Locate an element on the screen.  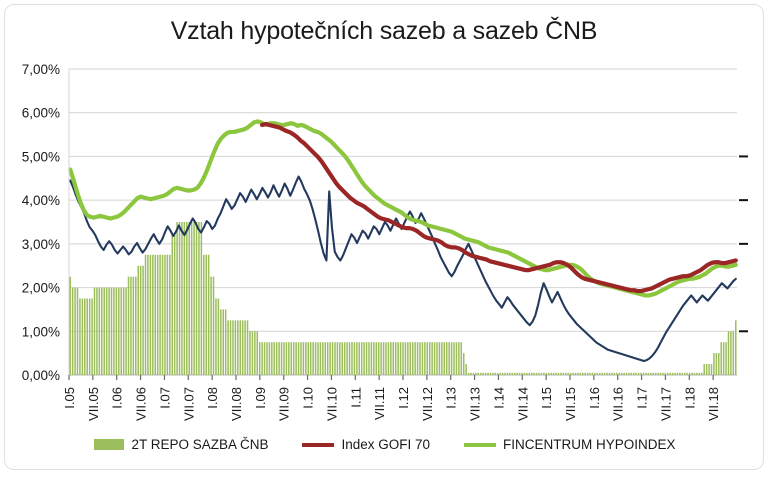
x-axis-tick-label: VII.08 is located at coordinates (236, 404).